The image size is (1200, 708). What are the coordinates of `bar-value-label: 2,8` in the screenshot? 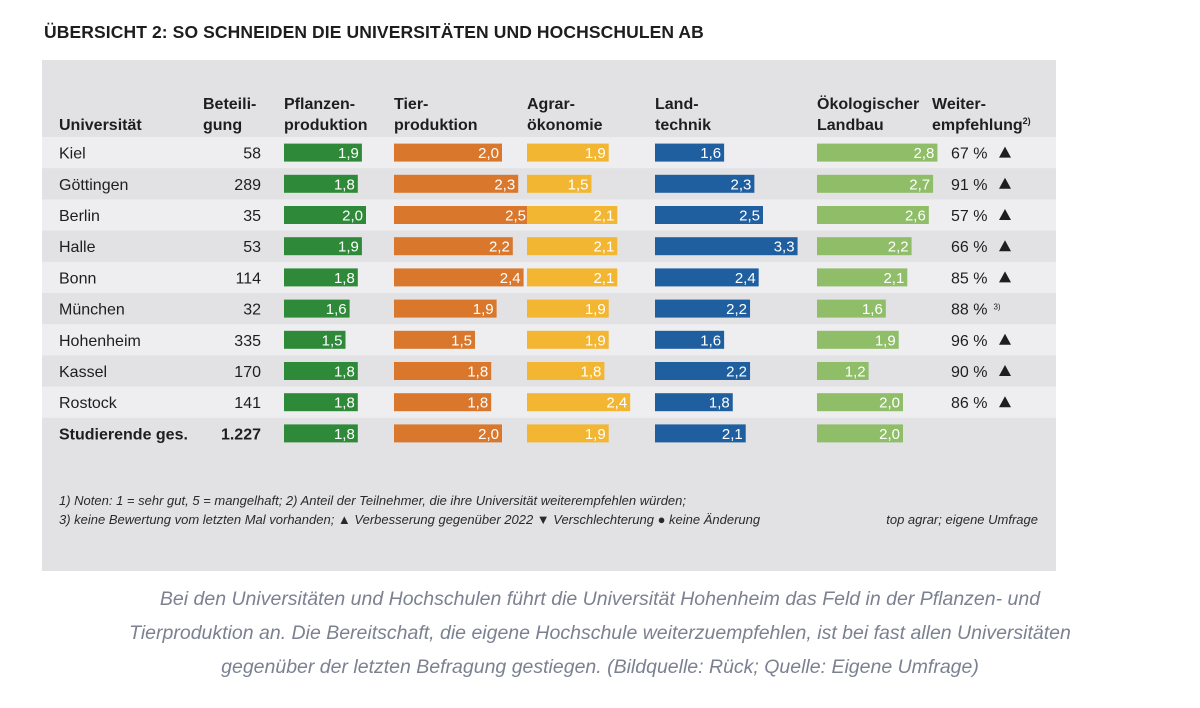 It's located at (924, 153).